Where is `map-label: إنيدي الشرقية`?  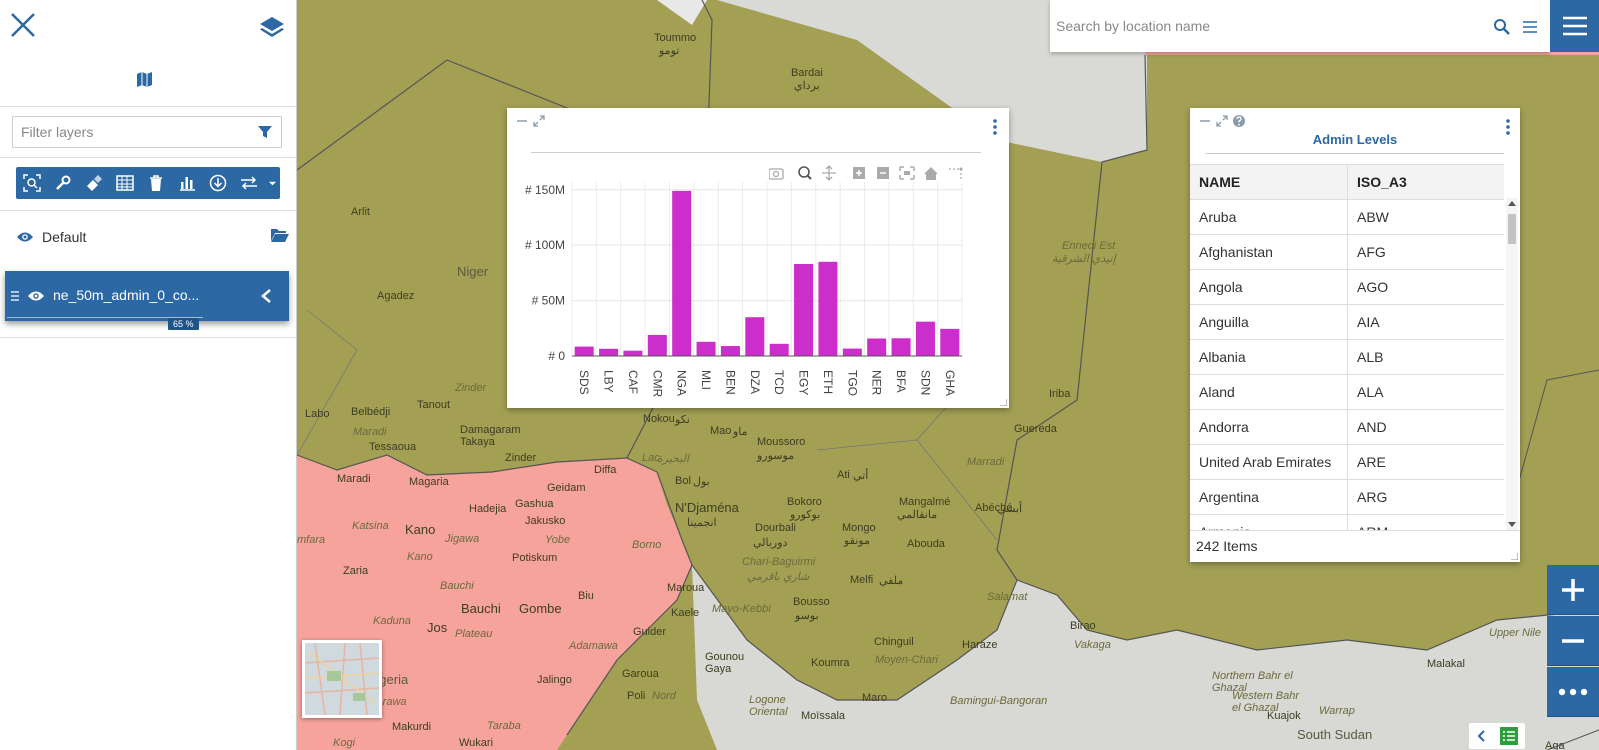
map-label: إنيدي الشرقية is located at coordinates (1084, 259).